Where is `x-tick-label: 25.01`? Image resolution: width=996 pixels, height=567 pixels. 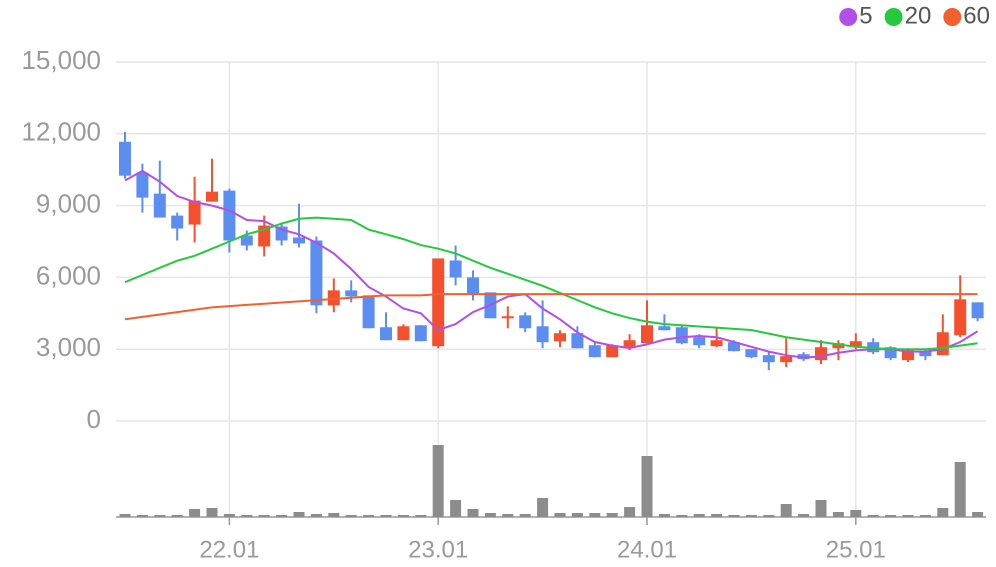
x-tick-label: 25.01 is located at coordinates (856, 549).